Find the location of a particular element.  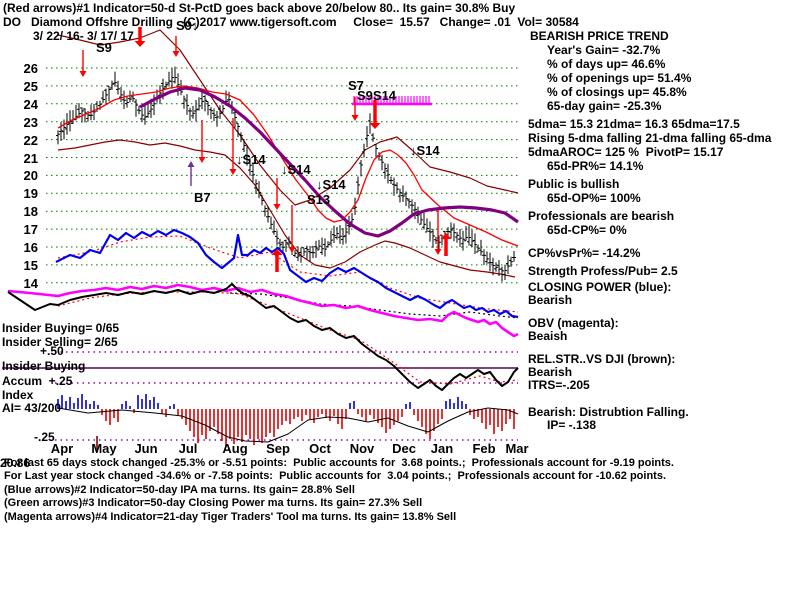

right-panel-line: % of openings up= 51.4% is located at coordinates (619, 78).